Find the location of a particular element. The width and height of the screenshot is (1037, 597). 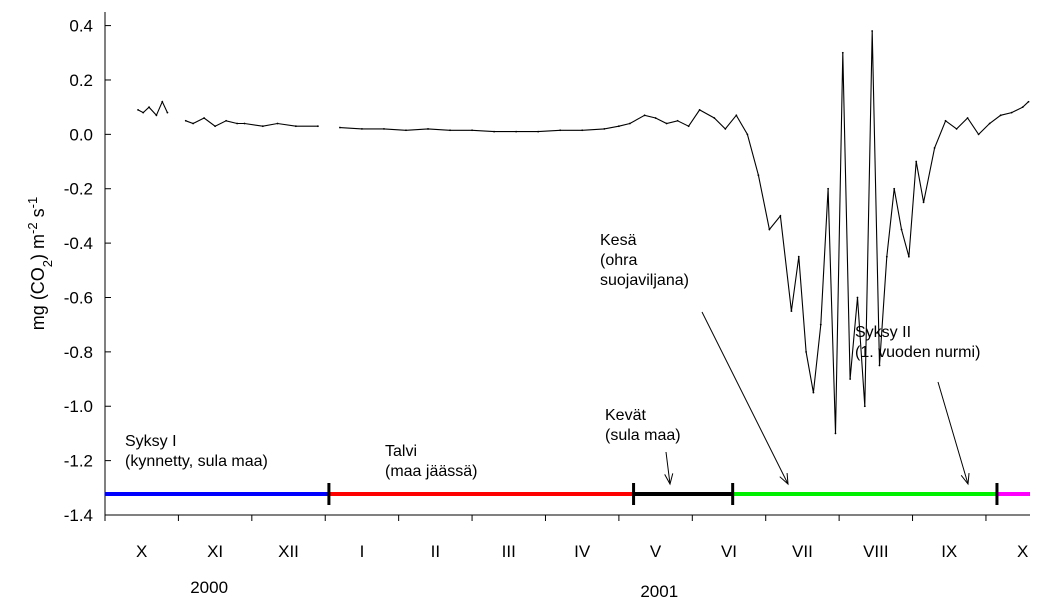

x-month-label: VII is located at coordinates (802, 551).